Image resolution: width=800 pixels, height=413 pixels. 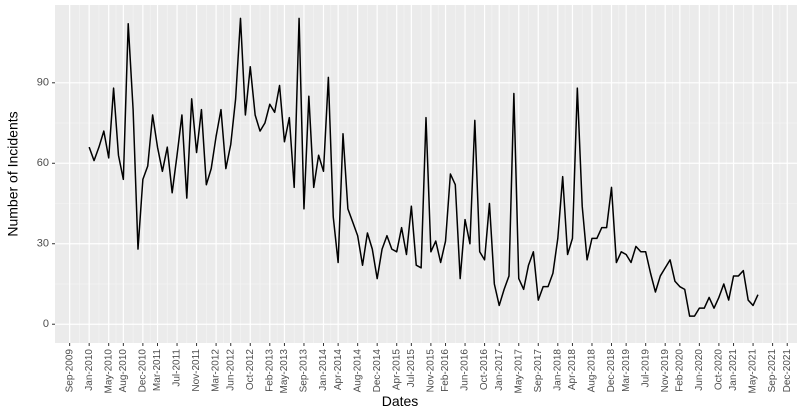 What do you see at coordinates (43, 83) in the screenshot?
I see `y-tick-label: 90` at bounding box center [43, 83].